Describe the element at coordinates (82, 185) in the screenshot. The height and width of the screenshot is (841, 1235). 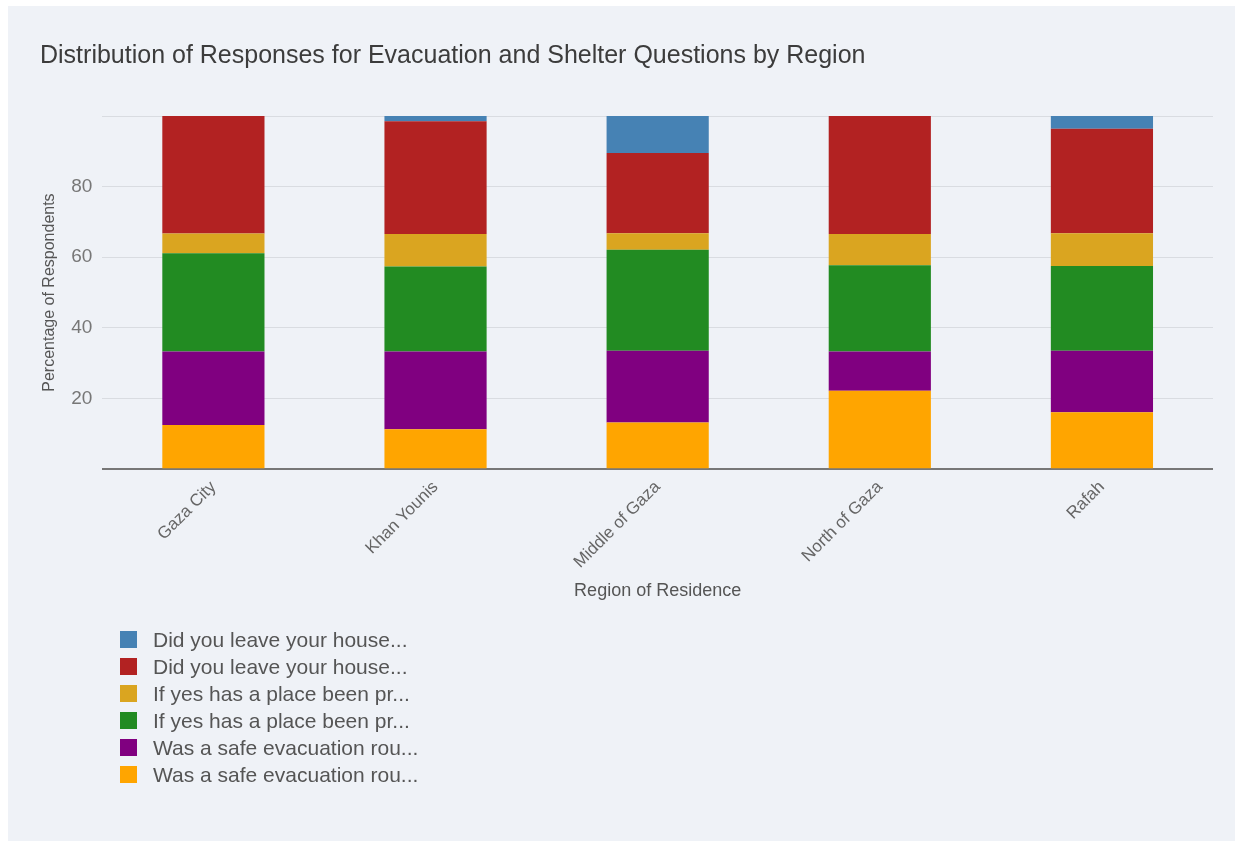
I see `y-tick-label: 80` at that location.